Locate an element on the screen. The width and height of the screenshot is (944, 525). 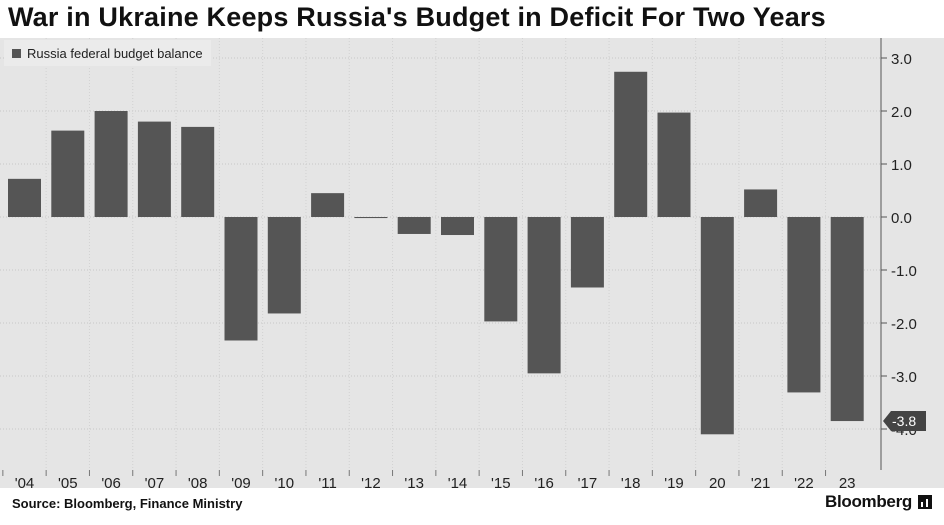
y-tick-label: -3.0 is located at coordinates (904, 377).